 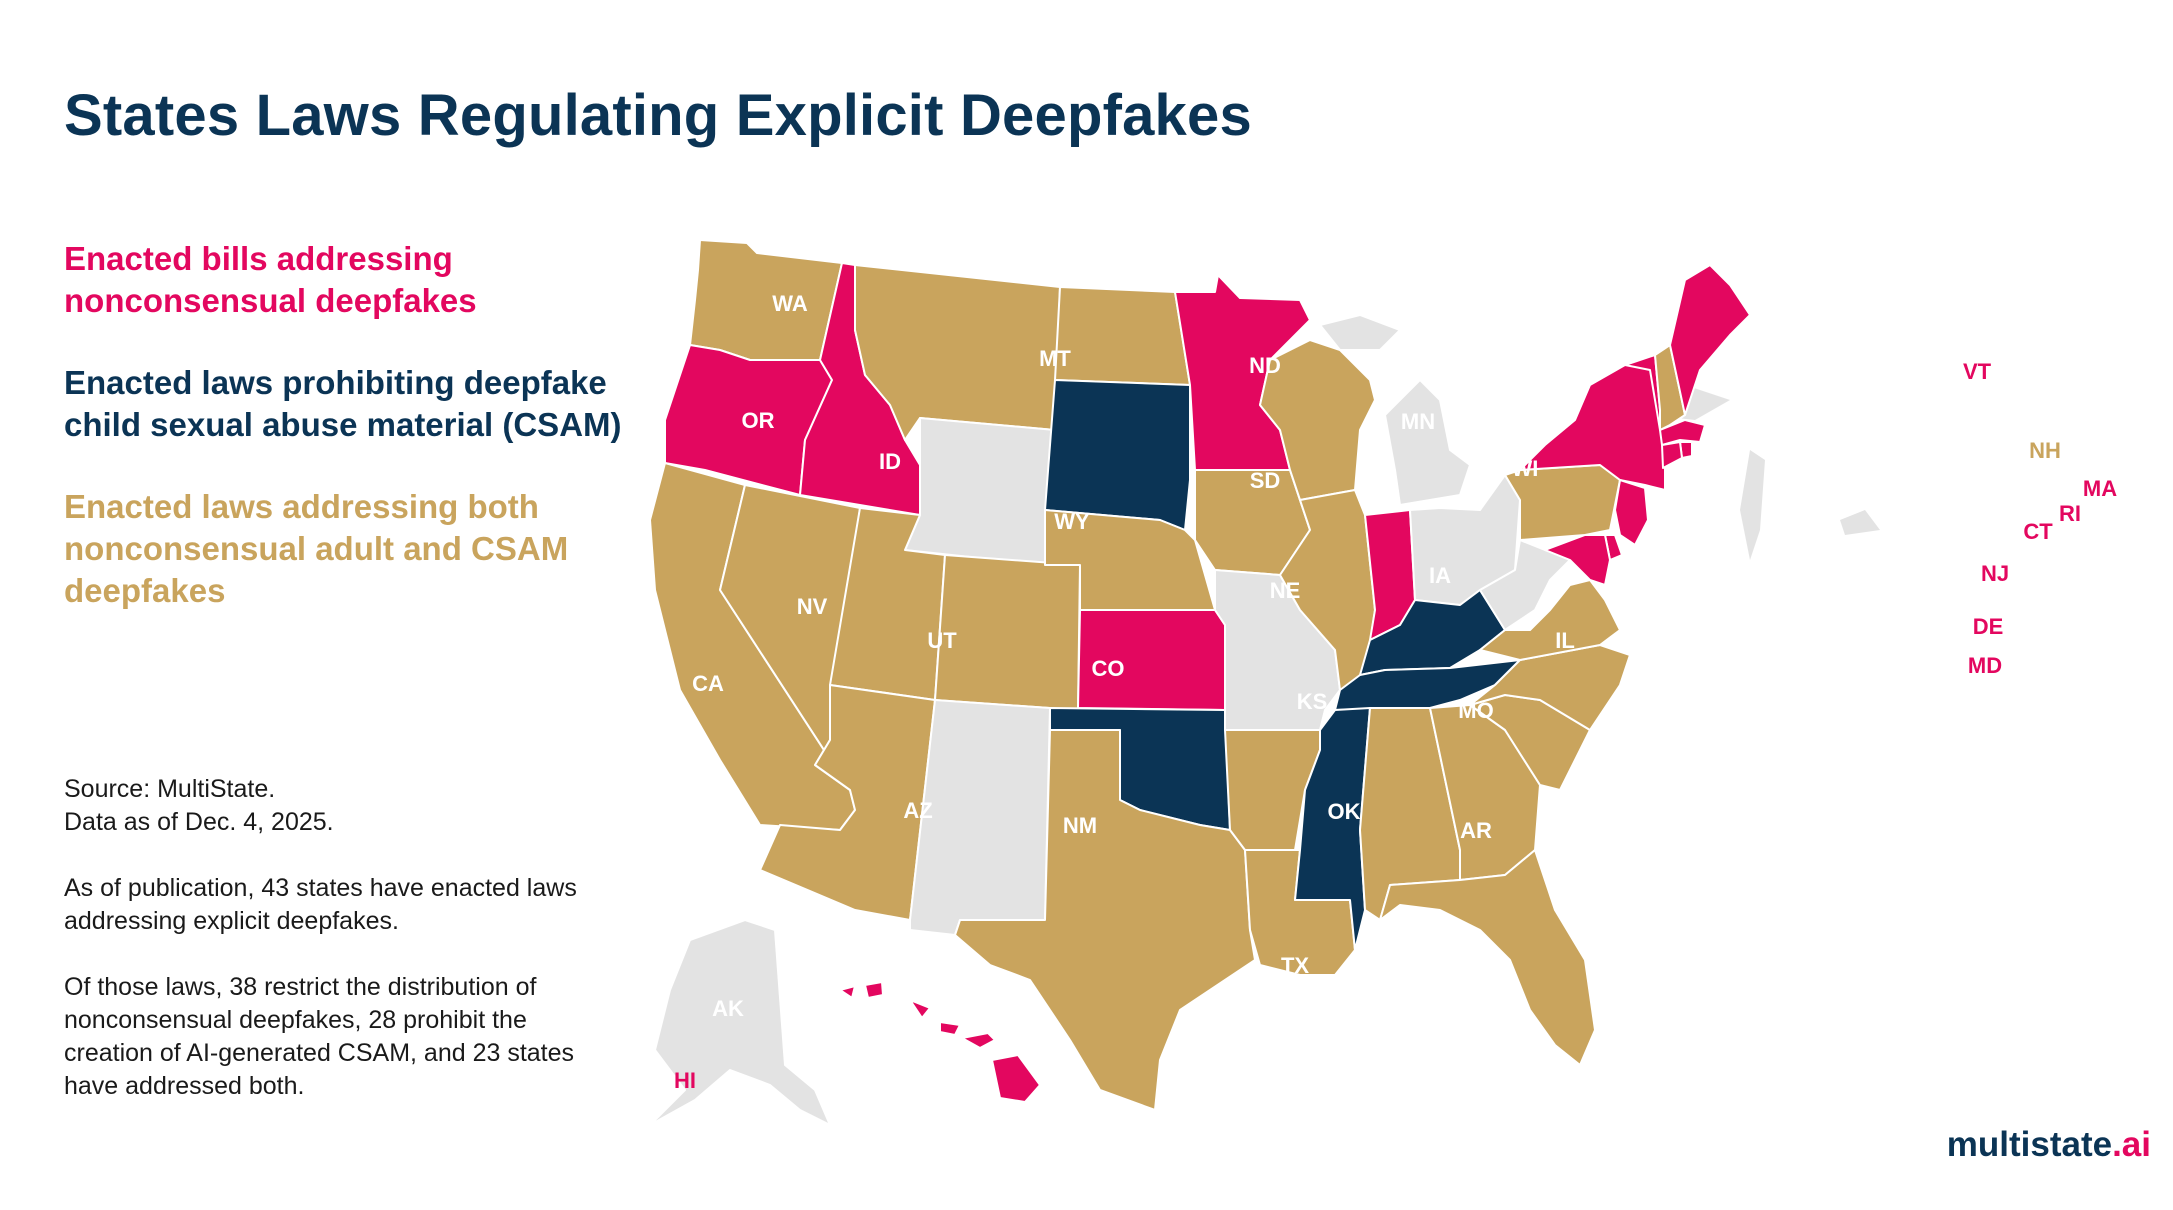 What do you see at coordinates (1108, 668) in the screenshot?
I see `state-label-CO: CO` at bounding box center [1108, 668].